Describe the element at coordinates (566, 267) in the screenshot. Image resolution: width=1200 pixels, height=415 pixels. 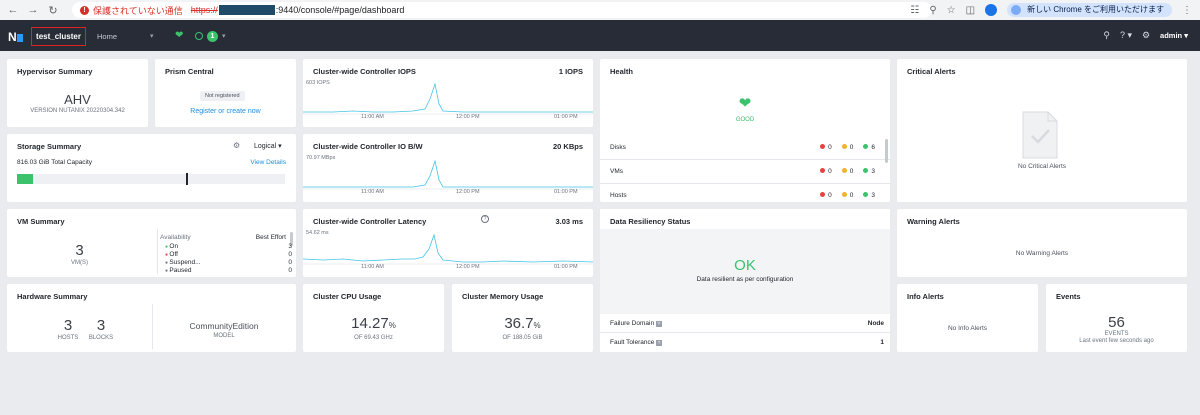
I see `axis-time-3: 01:00 PM` at that location.